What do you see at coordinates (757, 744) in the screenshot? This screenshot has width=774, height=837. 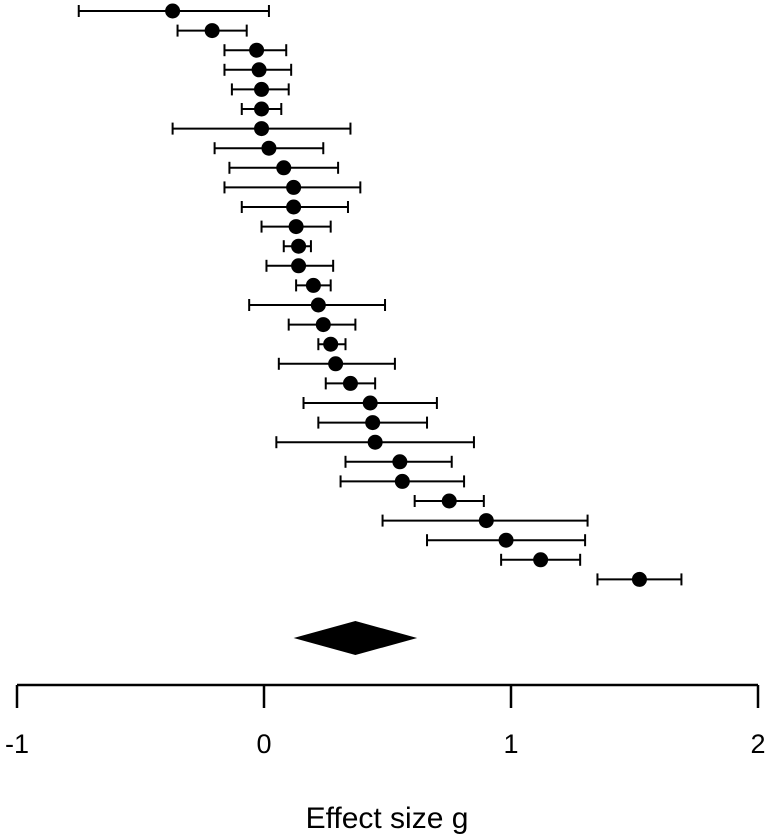 I see `x-tick-label: 2` at bounding box center [757, 744].